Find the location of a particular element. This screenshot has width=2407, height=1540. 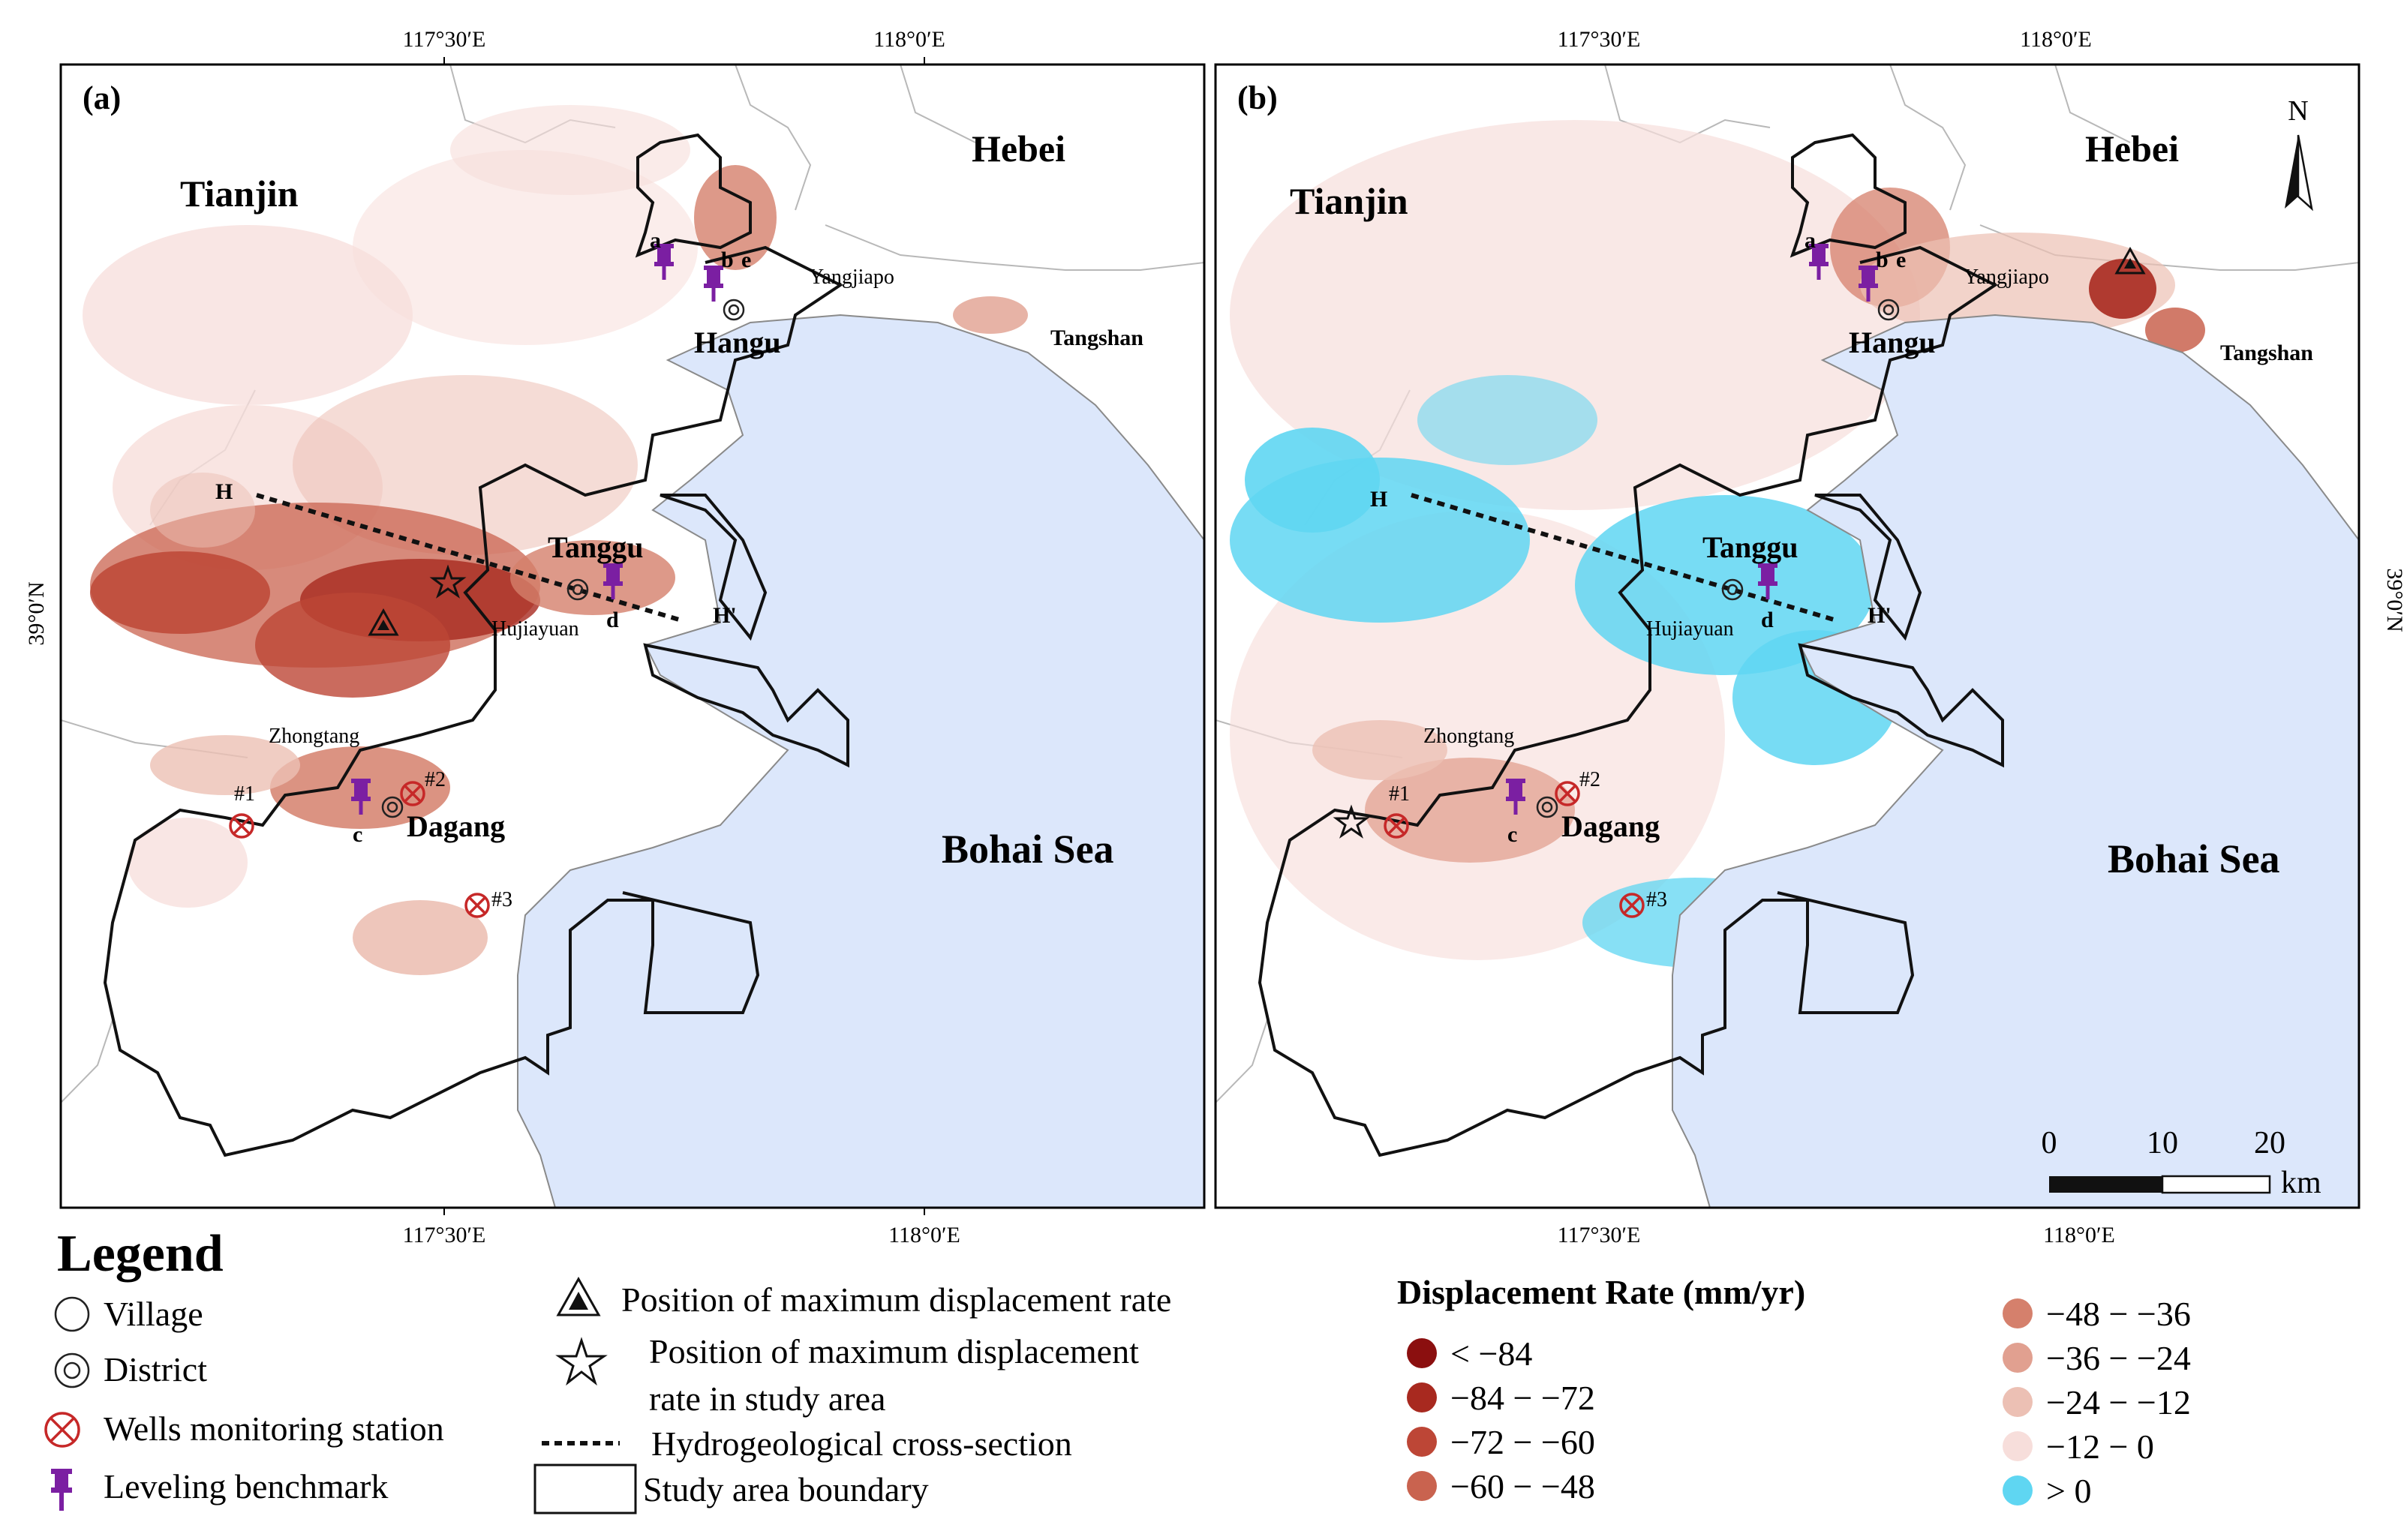

legend-wells: Wells monitoring station is located at coordinates (274, 1428).